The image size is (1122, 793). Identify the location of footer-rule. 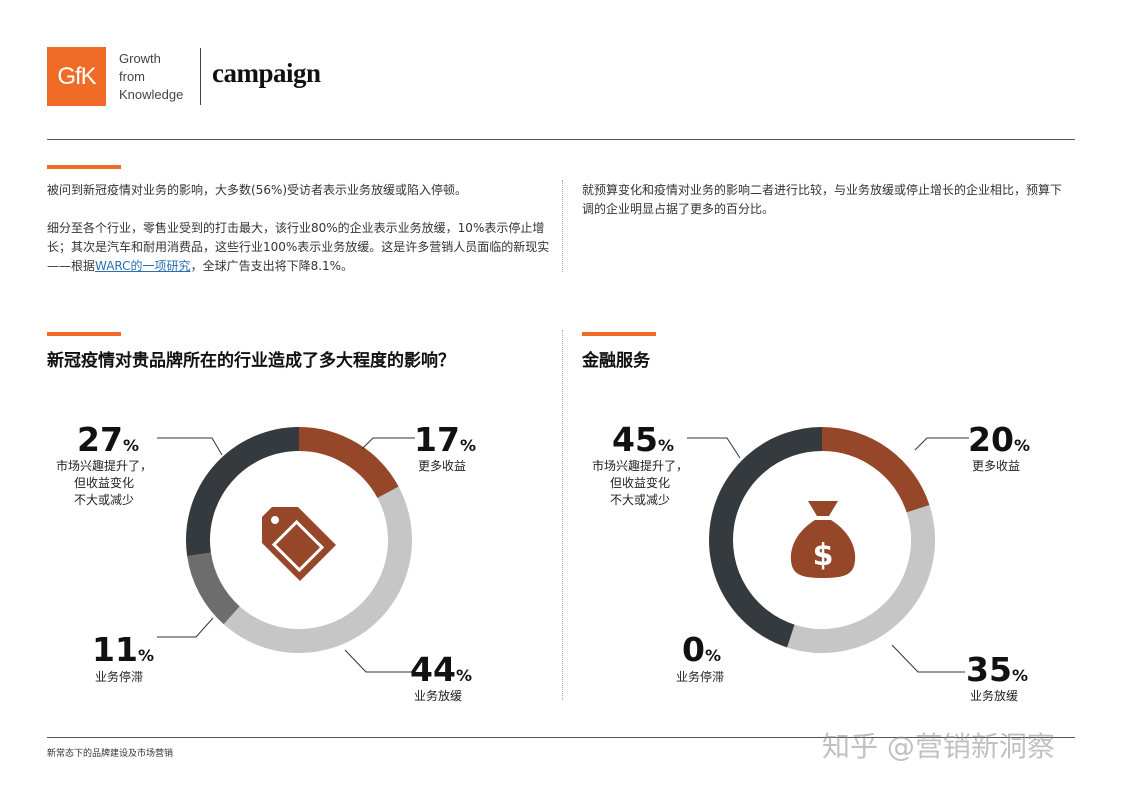
(561, 737).